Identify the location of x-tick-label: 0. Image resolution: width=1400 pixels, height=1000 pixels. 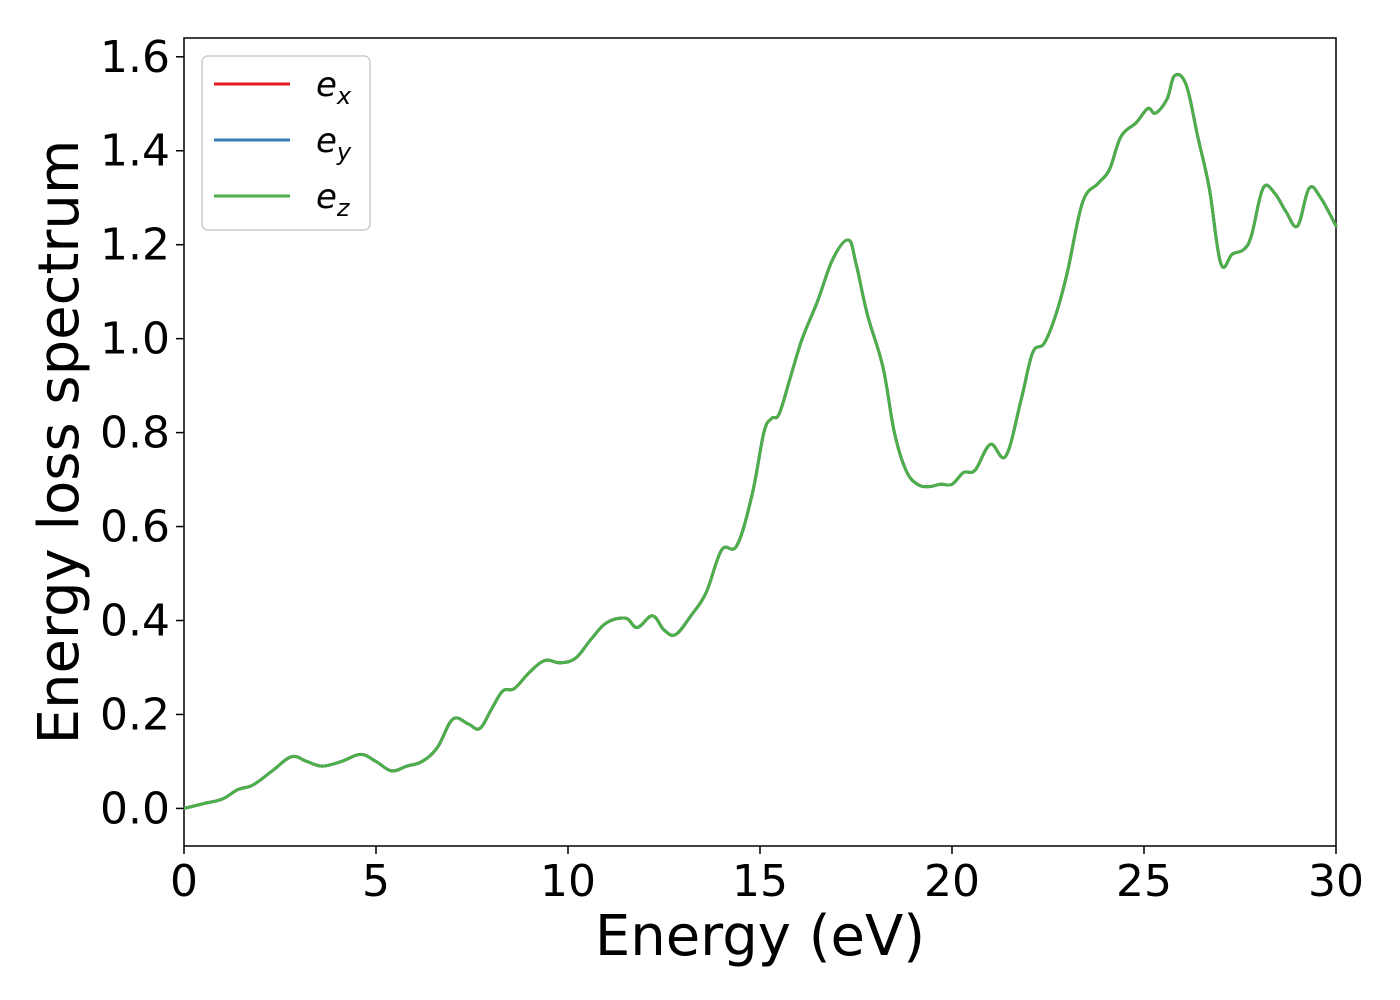
(184, 881).